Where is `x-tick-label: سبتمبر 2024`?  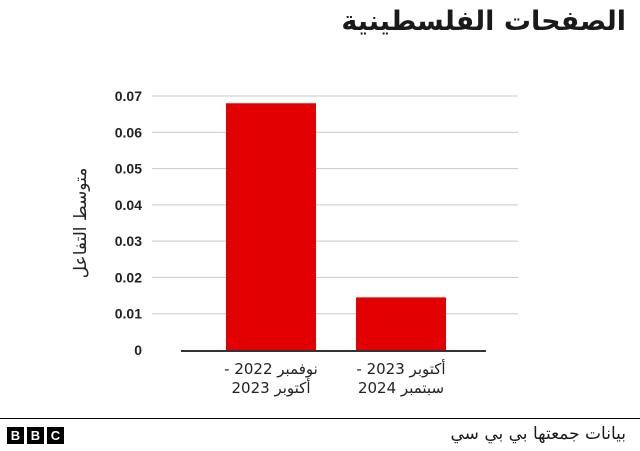
x-tick-label: سبتمبر 2024 is located at coordinates (401, 388).